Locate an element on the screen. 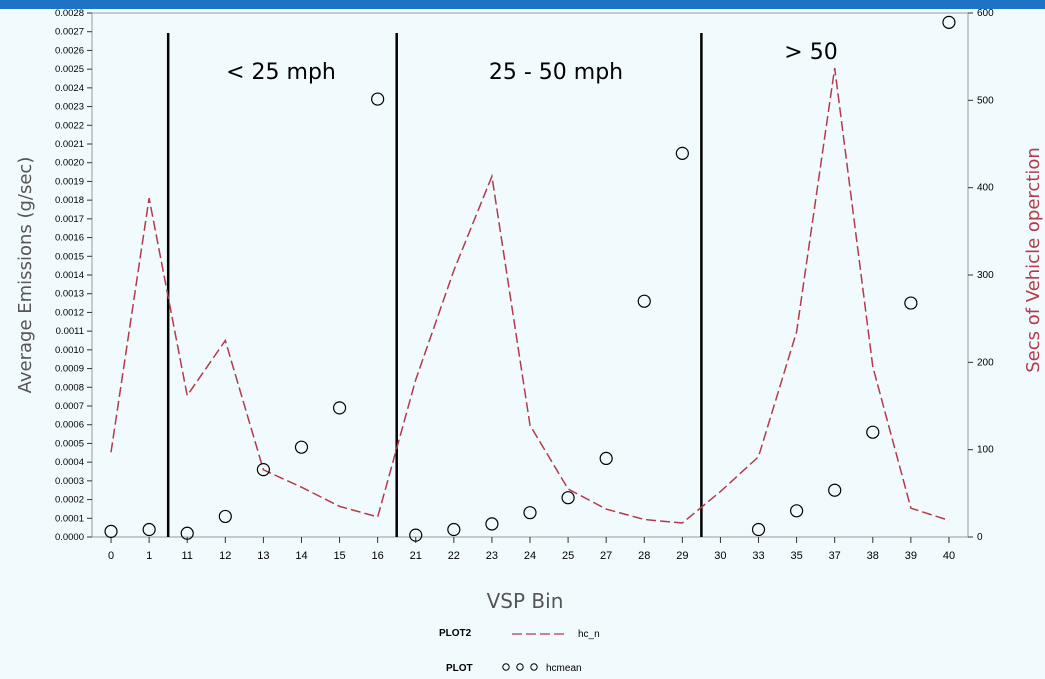 The width and height of the screenshot is (1045, 679). left-tick-label: 0.0002 is located at coordinates (69, 500).